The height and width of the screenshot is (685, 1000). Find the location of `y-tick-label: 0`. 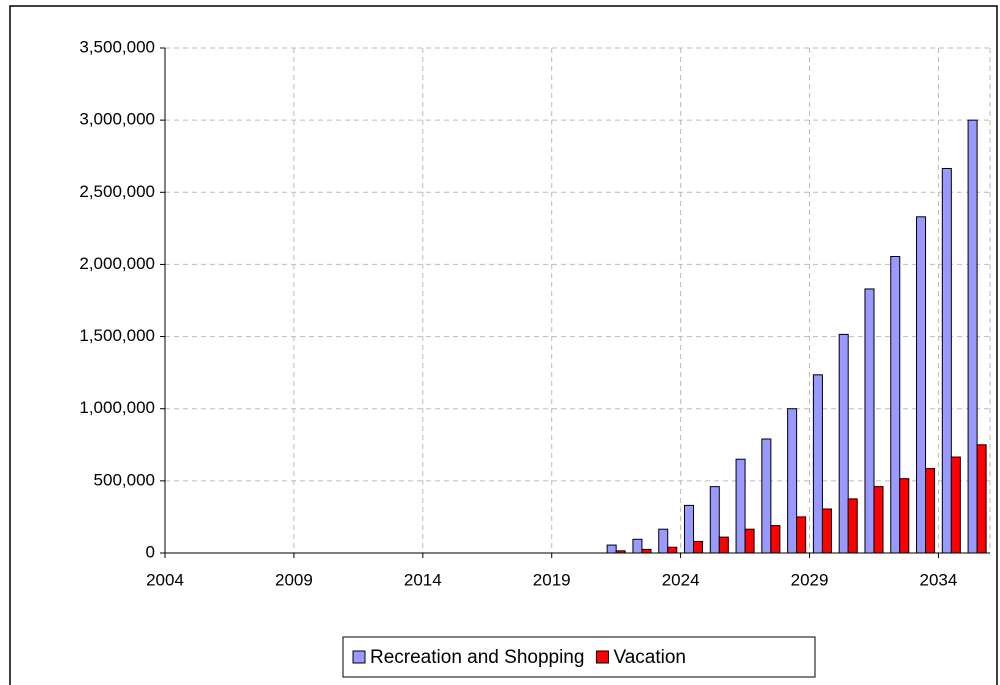

y-tick-label: 0 is located at coordinates (150, 551).